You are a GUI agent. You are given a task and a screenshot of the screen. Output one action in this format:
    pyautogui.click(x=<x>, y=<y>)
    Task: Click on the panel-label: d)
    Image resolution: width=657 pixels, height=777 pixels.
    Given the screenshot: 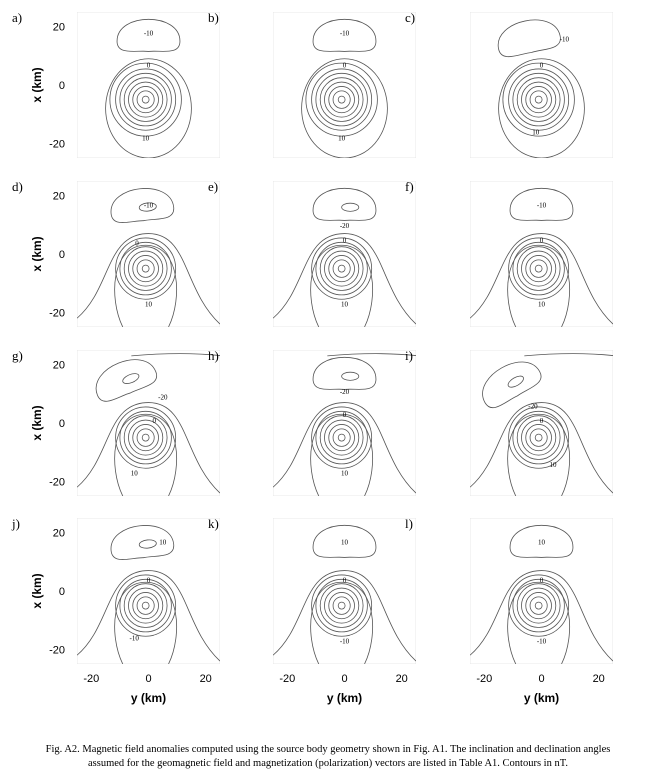 What is the action you would take?
    pyautogui.click(x=17, y=186)
    